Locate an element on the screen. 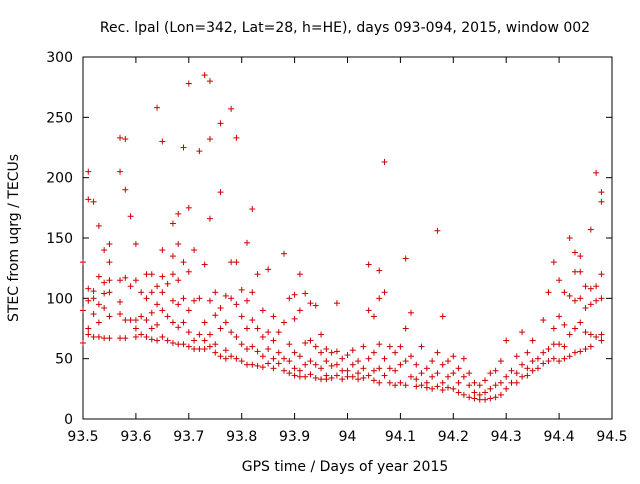 This screenshot has height=484, width=640. y-tick-label: 250 is located at coordinates (59, 118).